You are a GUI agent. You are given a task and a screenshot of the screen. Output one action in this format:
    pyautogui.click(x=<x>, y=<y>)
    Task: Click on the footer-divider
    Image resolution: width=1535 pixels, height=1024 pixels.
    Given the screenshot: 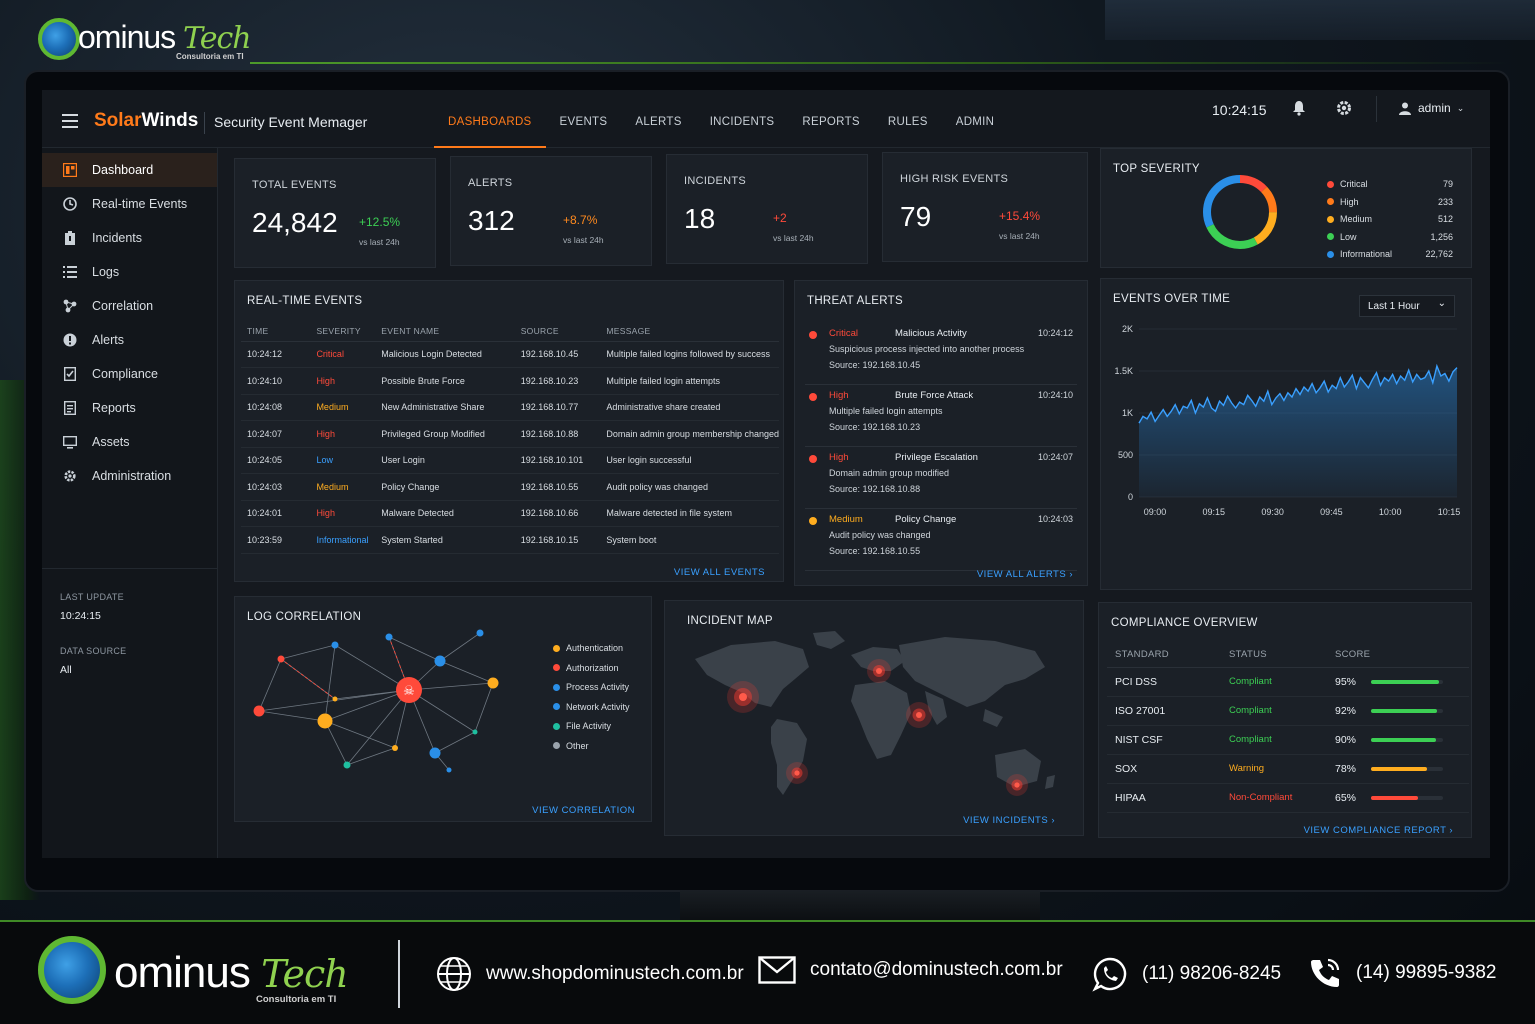 What is the action you would take?
    pyautogui.click(x=399, y=974)
    